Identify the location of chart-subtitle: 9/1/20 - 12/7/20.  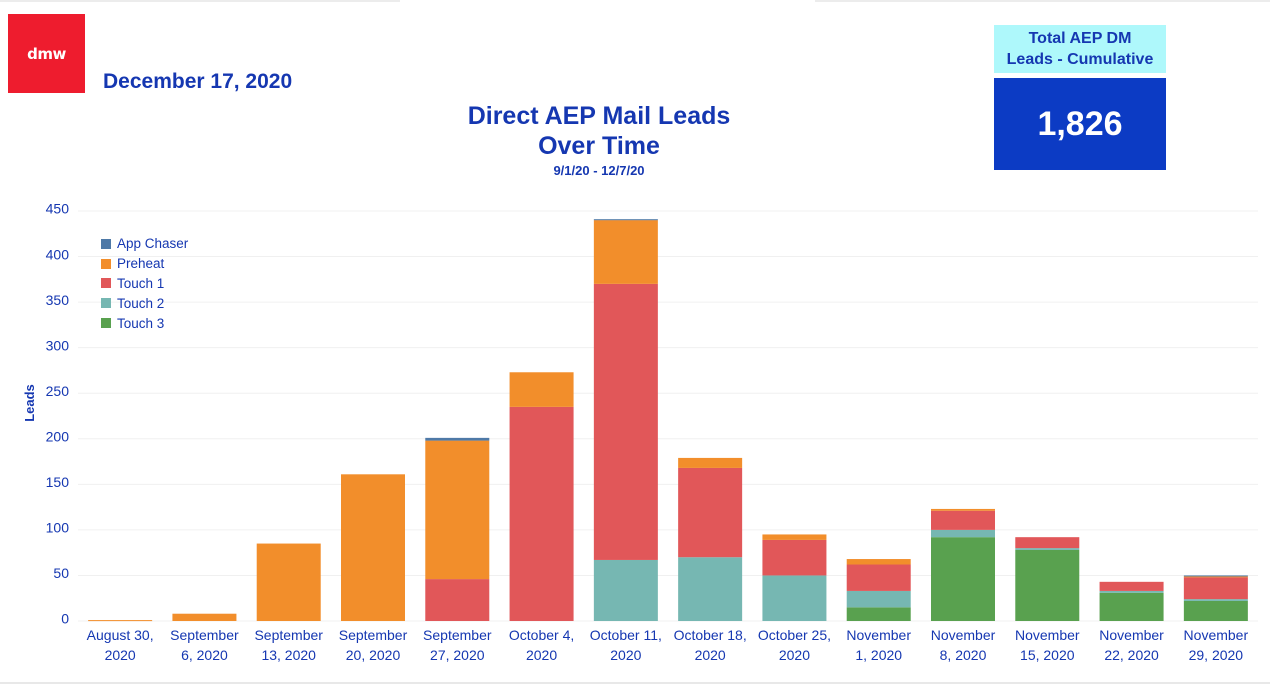
(599, 170).